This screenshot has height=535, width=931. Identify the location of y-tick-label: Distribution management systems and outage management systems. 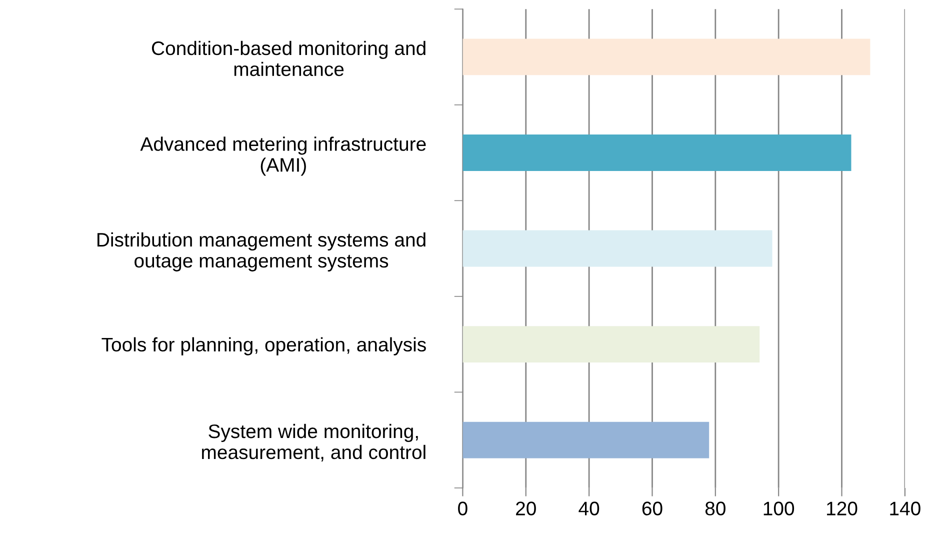
(262, 252).